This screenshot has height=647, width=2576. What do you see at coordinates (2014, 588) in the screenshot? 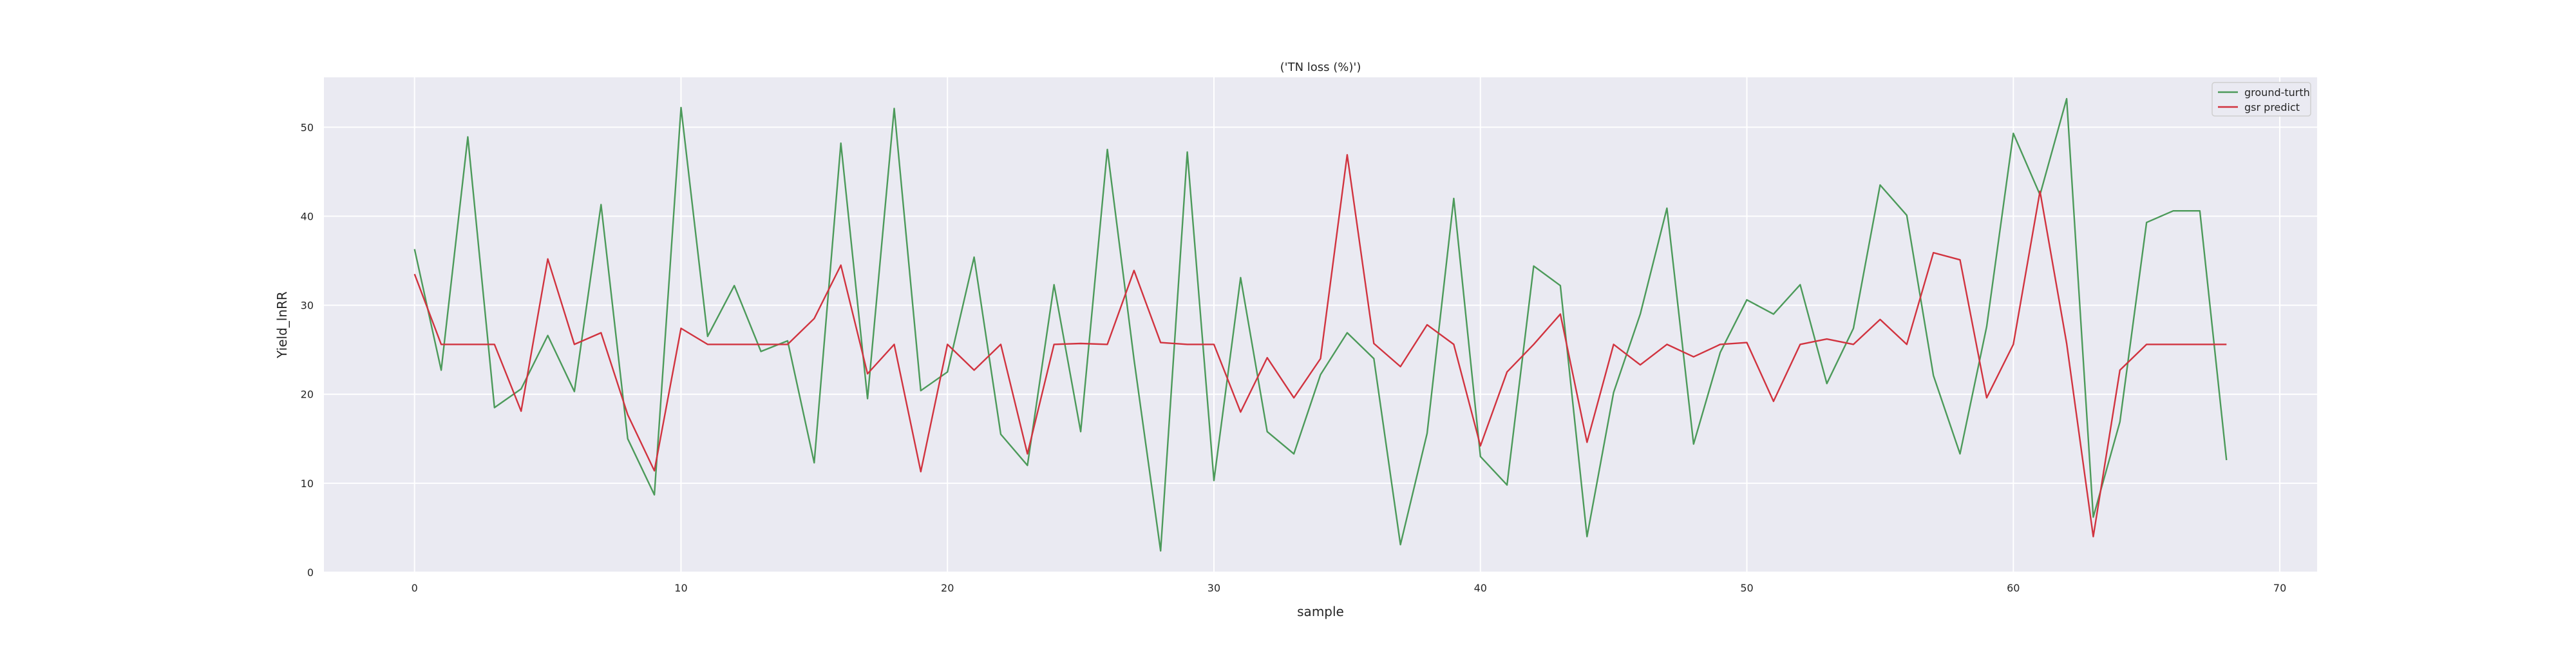
I see `x-tick-label: 60` at bounding box center [2014, 588].